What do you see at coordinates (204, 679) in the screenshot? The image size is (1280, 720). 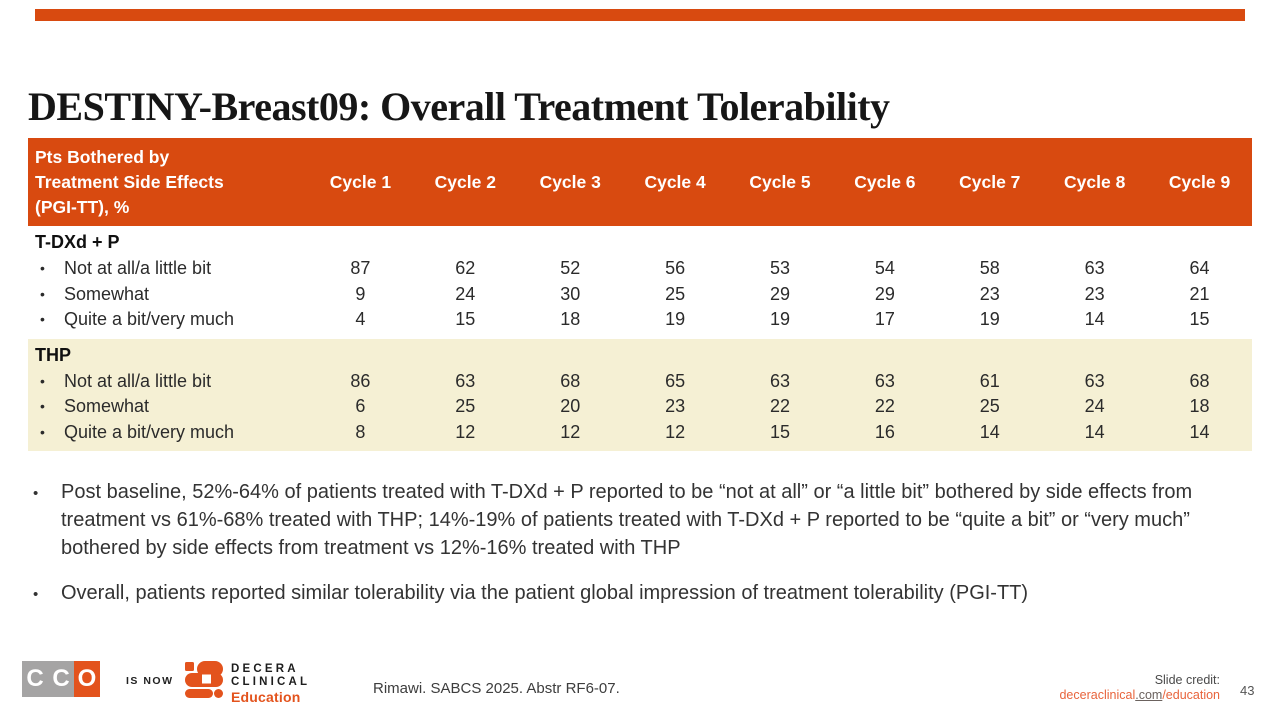 I see `decera-logo-icon` at bounding box center [204, 679].